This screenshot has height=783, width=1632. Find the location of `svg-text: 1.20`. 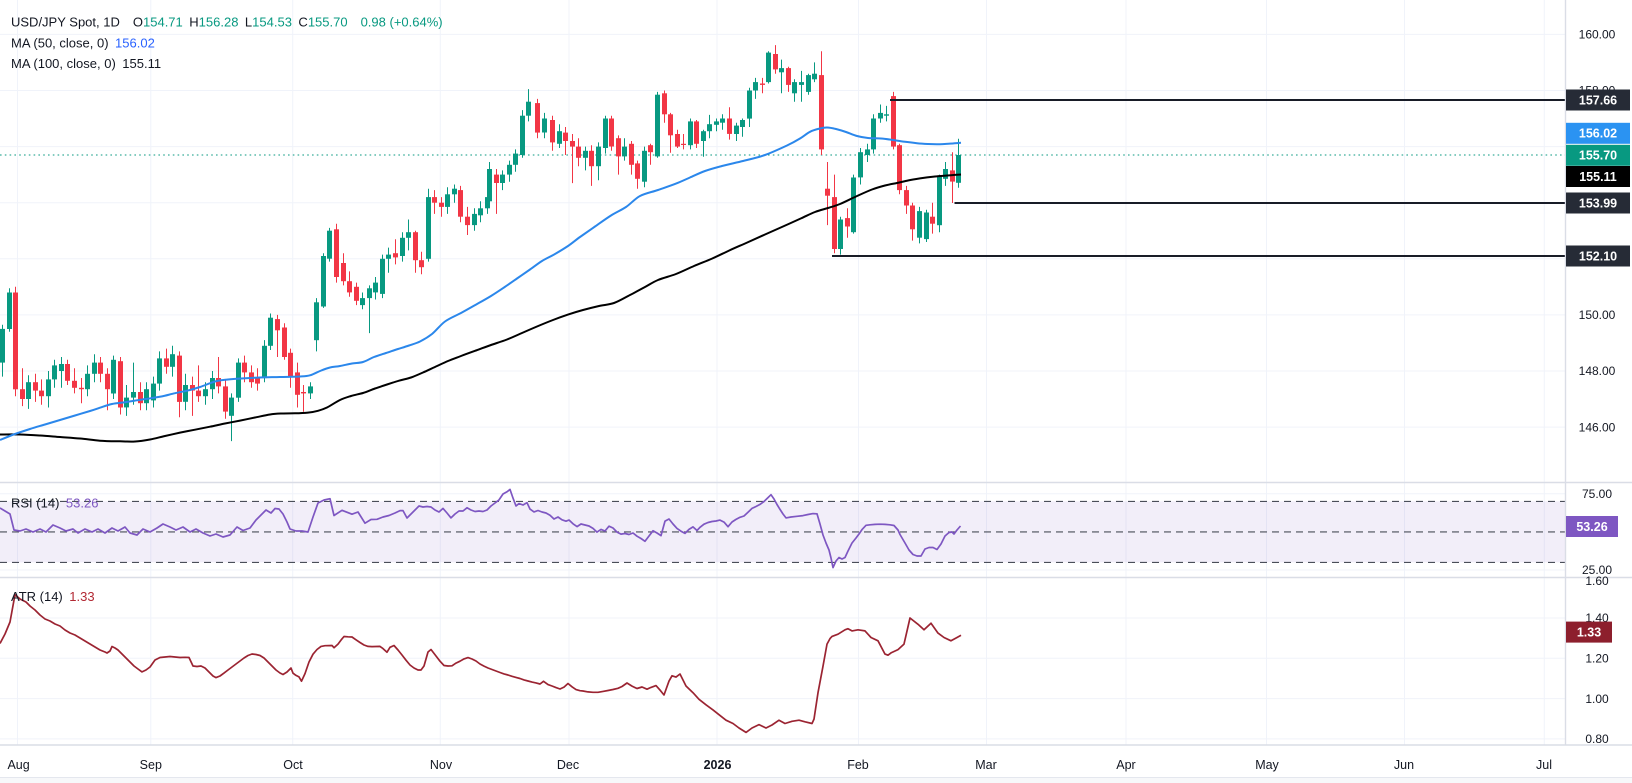

svg-text: 1.20 is located at coordinates (1597, 659).